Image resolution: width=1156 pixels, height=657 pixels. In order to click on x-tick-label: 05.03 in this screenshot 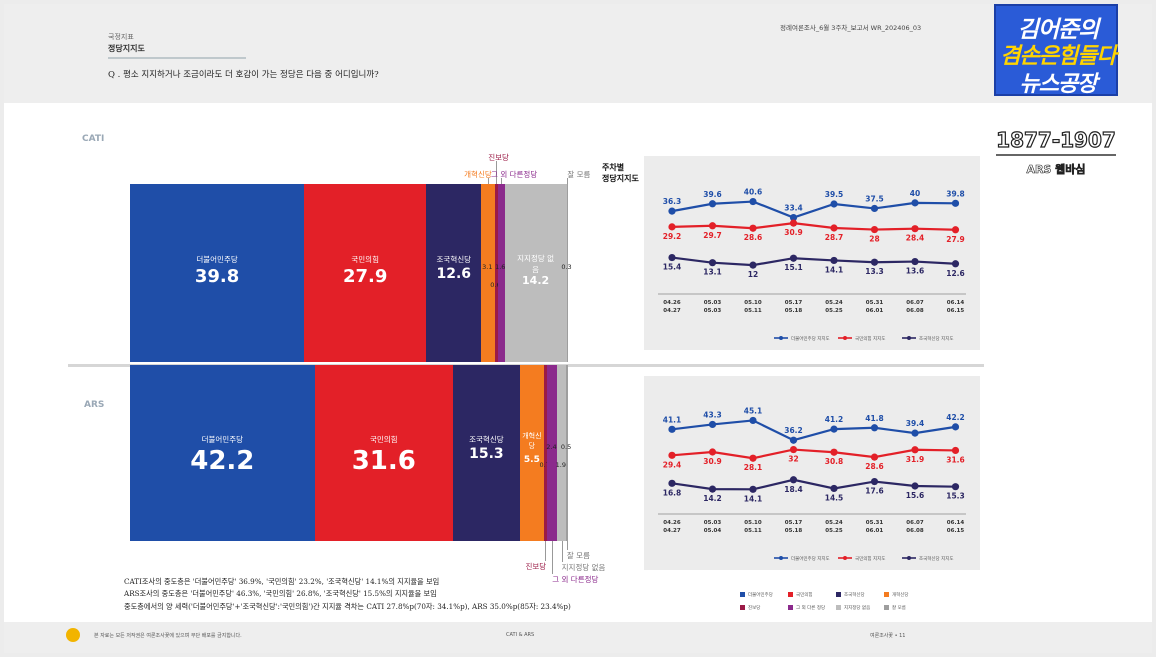, I will do `click(713, 523)`.